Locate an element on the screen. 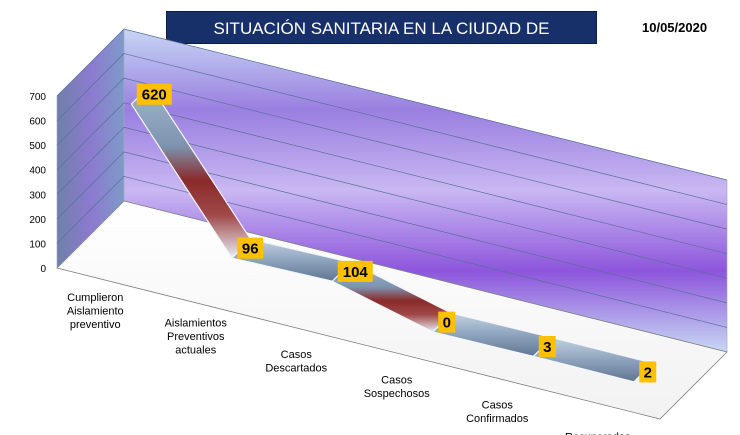  data-label: 96 is located at coordinates (250, 248).